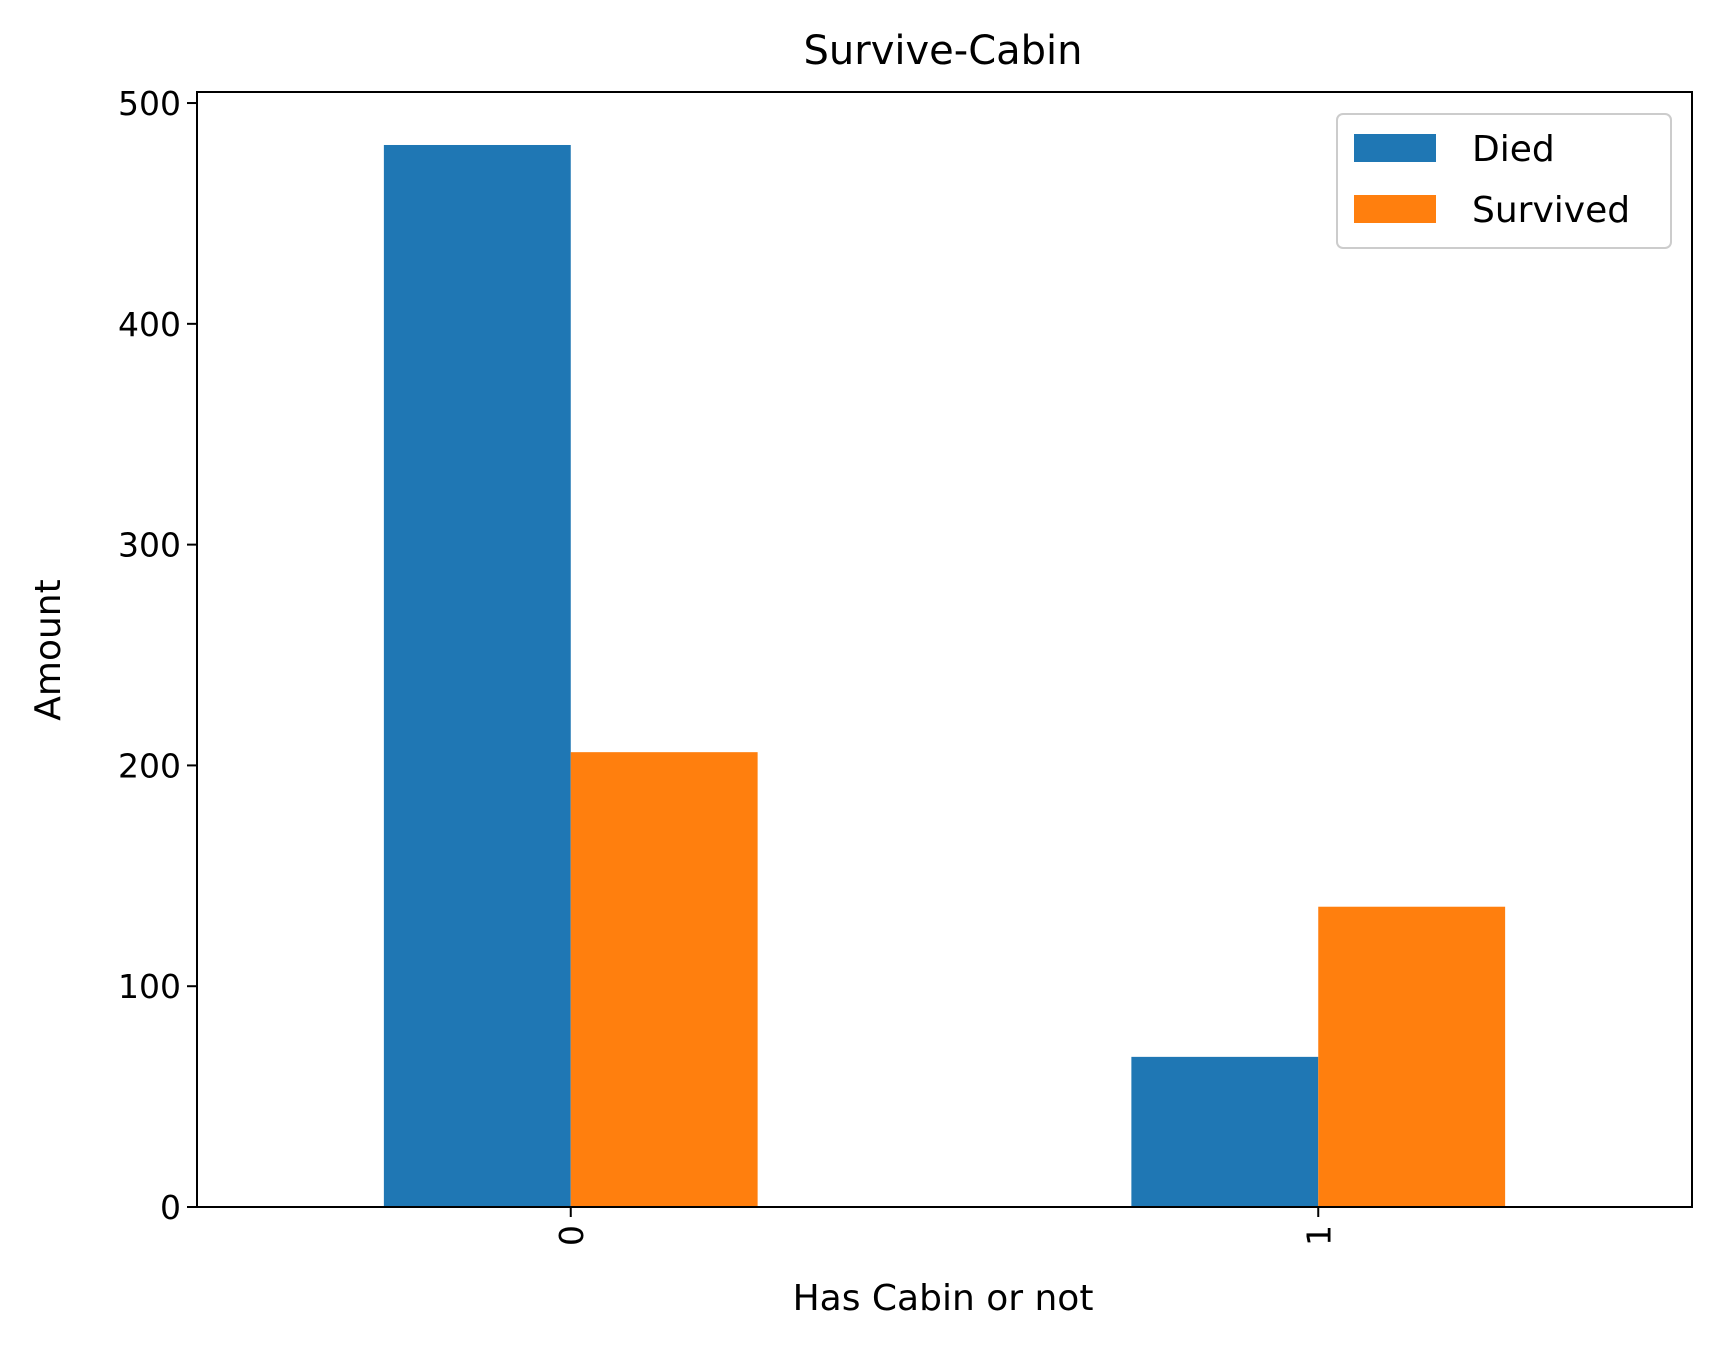 This screenshot has height=1348, width=1716. I want to click on legend-swatch-survived, so click(1395, 209).